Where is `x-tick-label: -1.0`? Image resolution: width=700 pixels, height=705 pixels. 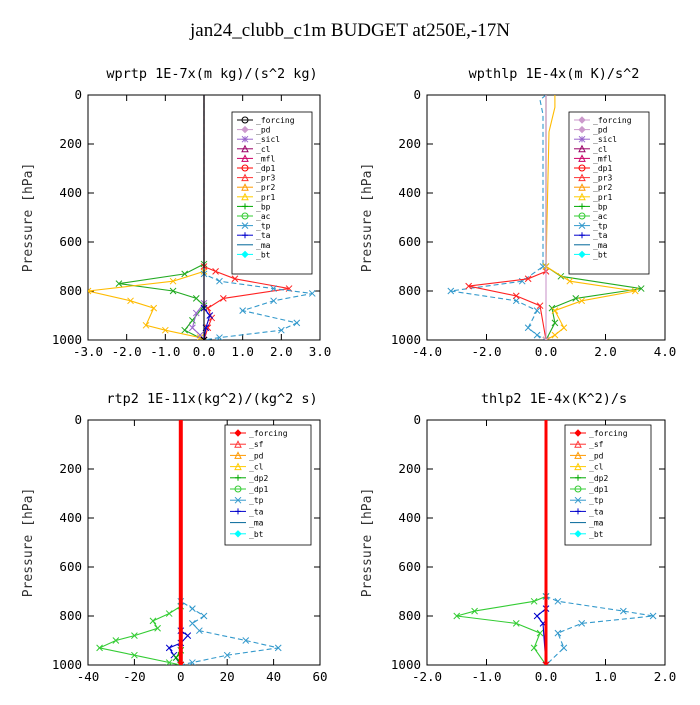
x-tick-label: -1.0 is located at coordinates (486, 676).